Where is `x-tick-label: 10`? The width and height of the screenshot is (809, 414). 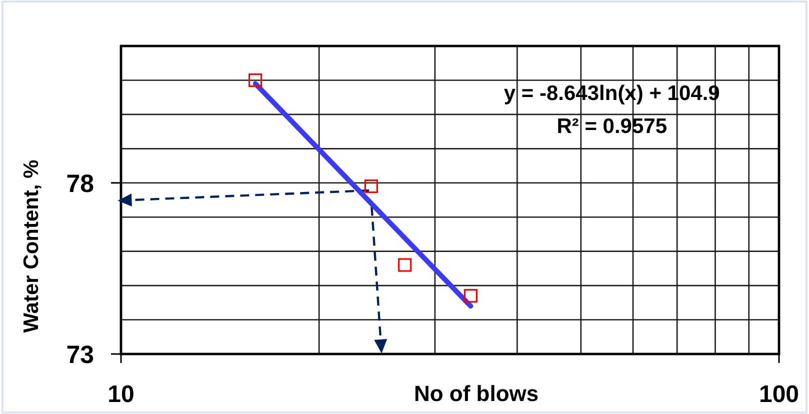
x-tick-label: 10 is located at coordinates (121, 394).